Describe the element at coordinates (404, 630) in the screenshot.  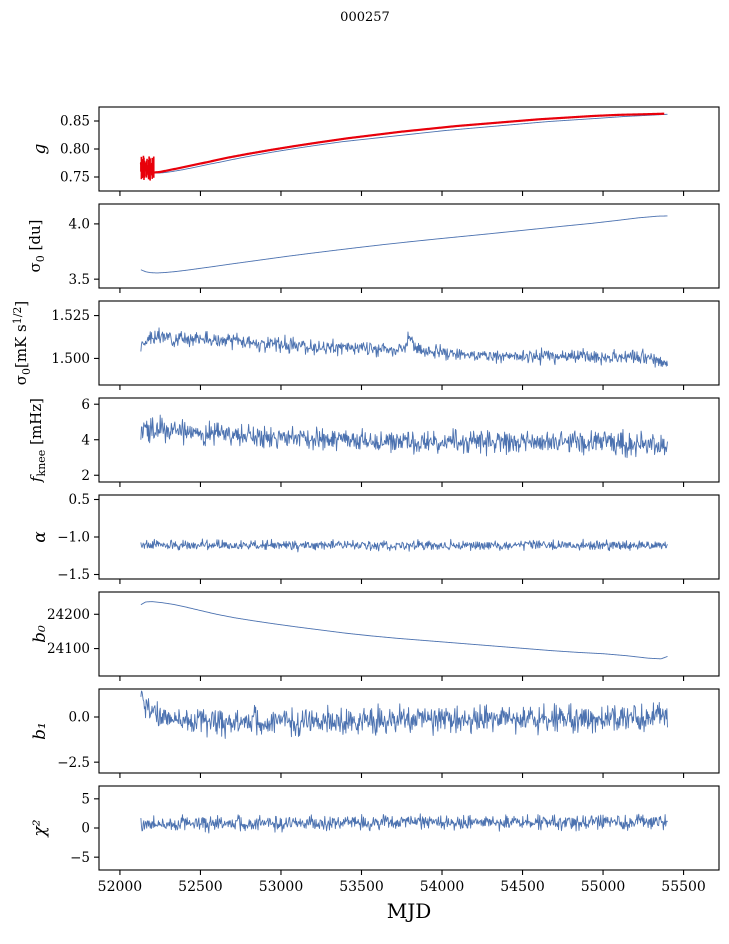
I see `series-b0` at that location.